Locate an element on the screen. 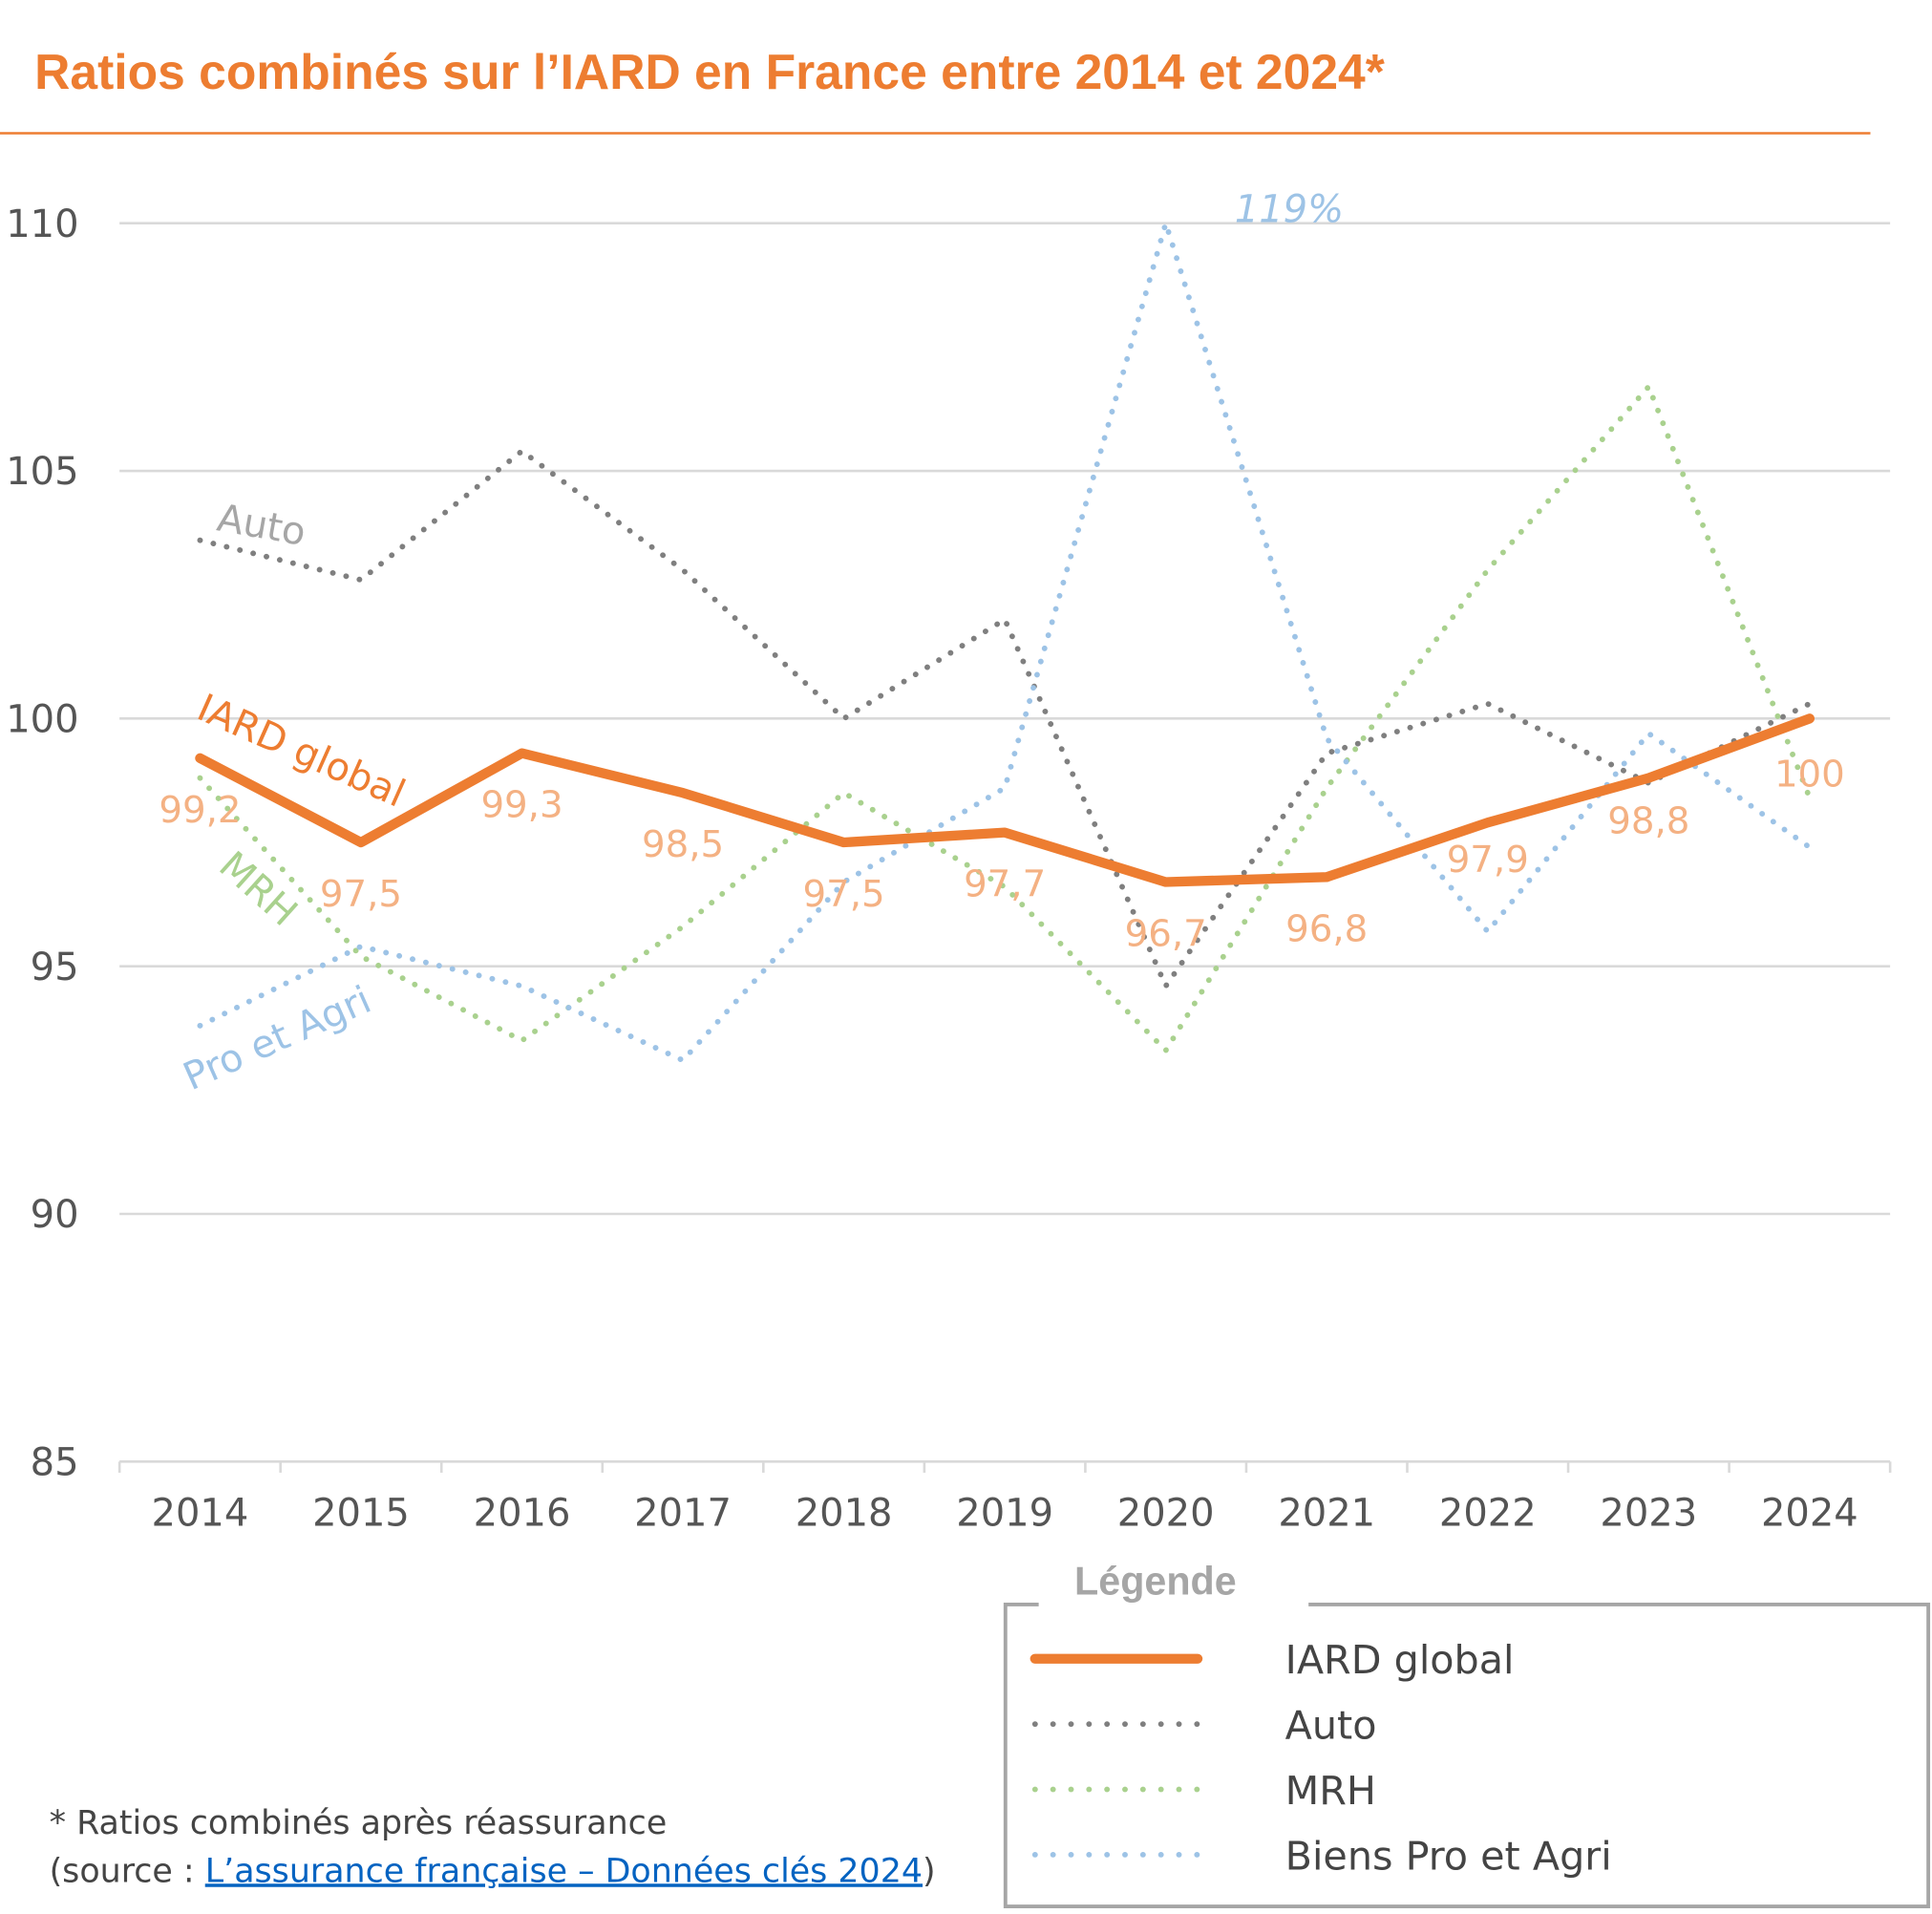 This screenshot has height=1914, width=1932. data-label: 100 is located at coordinates (1809, 774).